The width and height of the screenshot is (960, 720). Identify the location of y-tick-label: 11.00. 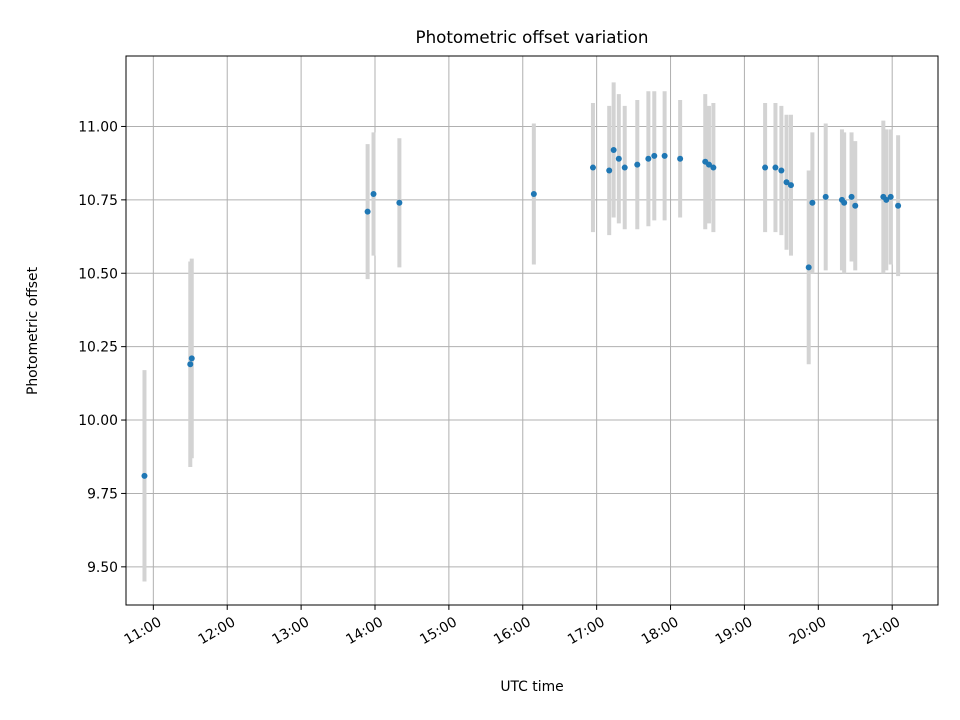
(98, 127).